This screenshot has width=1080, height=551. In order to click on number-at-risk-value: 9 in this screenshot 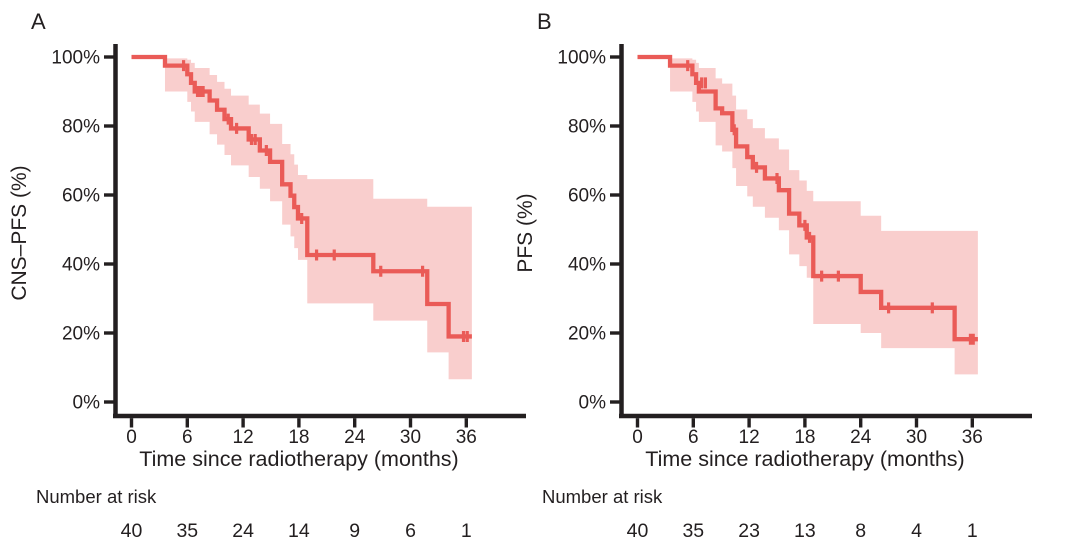, I will do `click(354, 531)`.